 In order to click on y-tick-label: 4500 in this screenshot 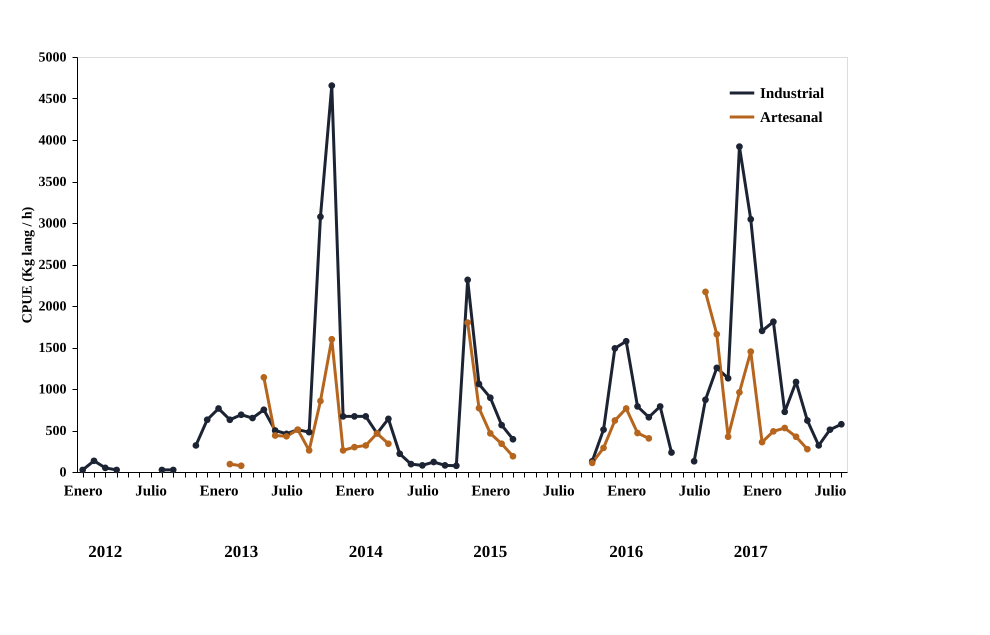, I will do `click(52, 99)`.